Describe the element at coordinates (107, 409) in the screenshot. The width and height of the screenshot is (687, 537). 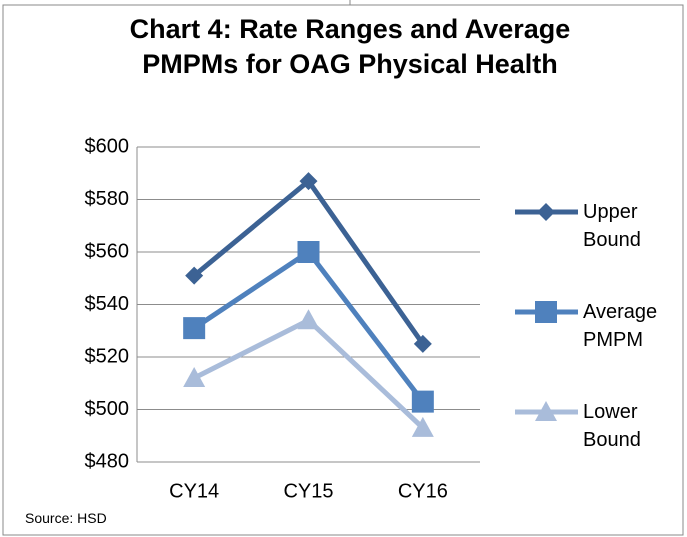
I see `y-tick-label: $500` at that location.